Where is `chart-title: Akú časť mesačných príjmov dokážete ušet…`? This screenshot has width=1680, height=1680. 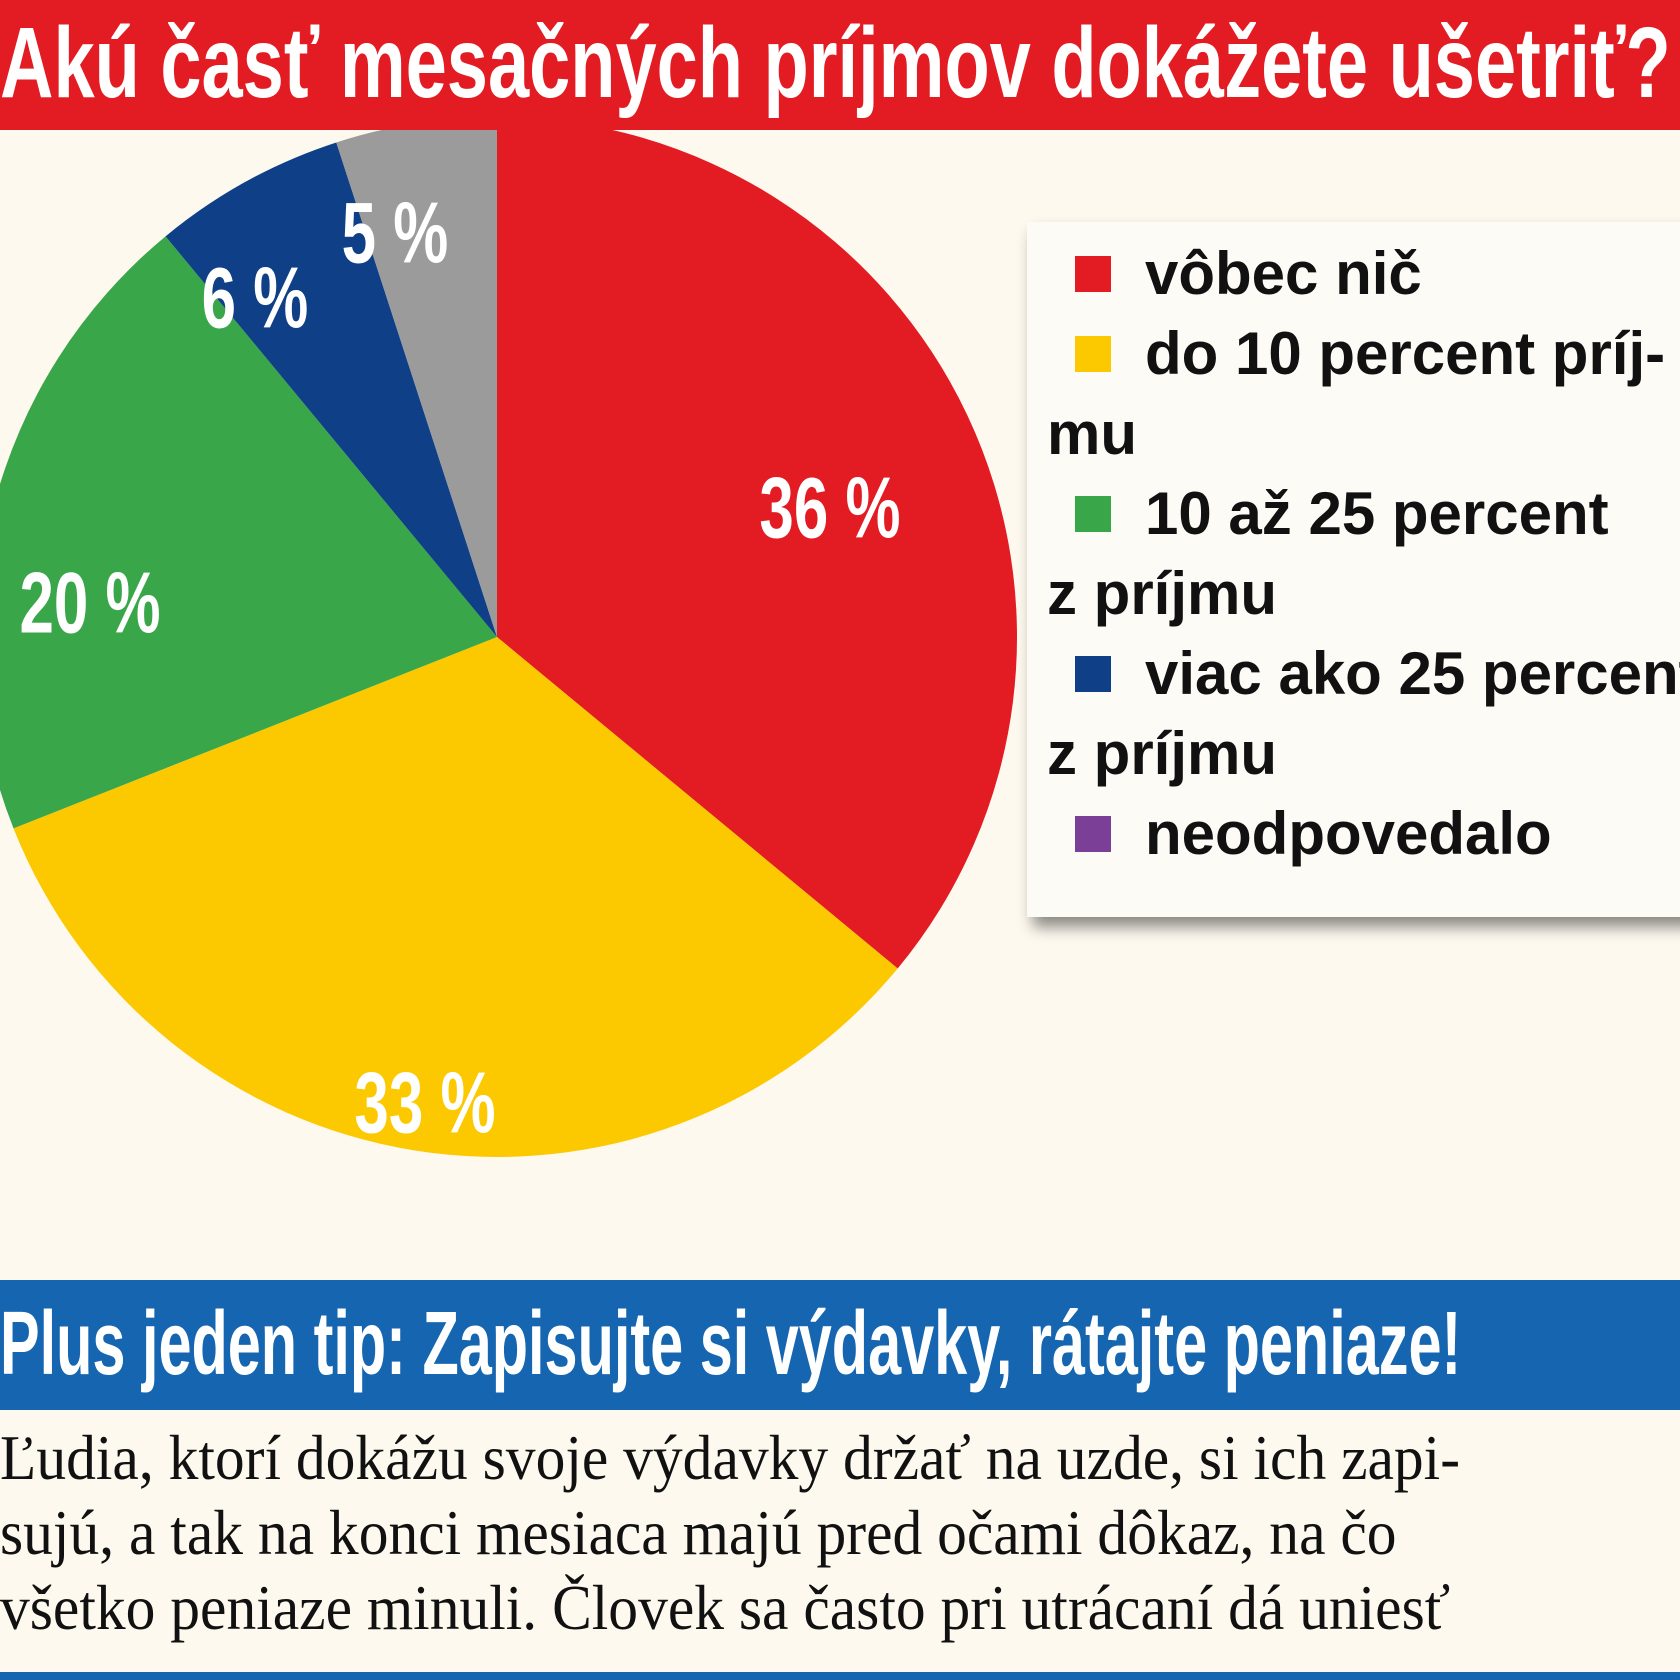
chart-title: Akú časť mesačných príjmov dokážete ušet… is located at coordinates (835, 63).